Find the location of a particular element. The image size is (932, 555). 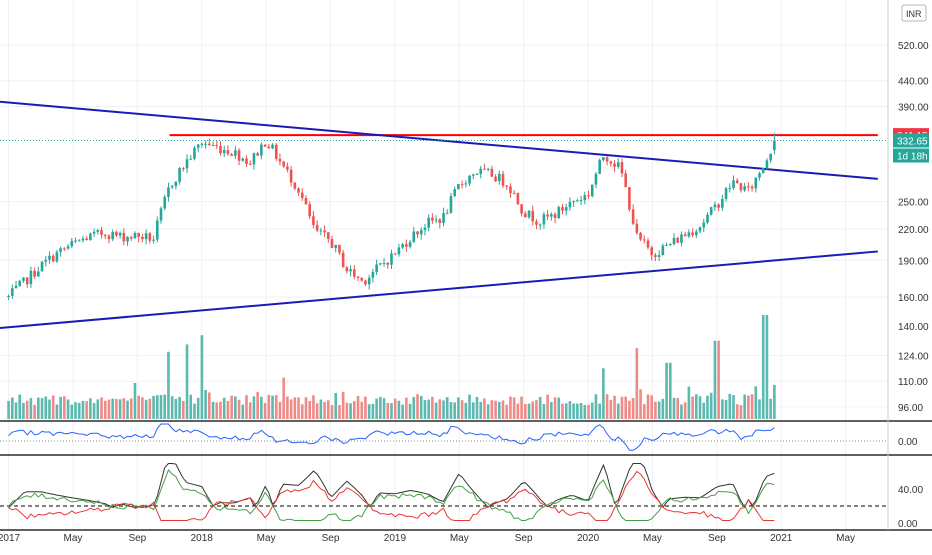

trendline-upper-triangle is located at coordinates (439, 140).